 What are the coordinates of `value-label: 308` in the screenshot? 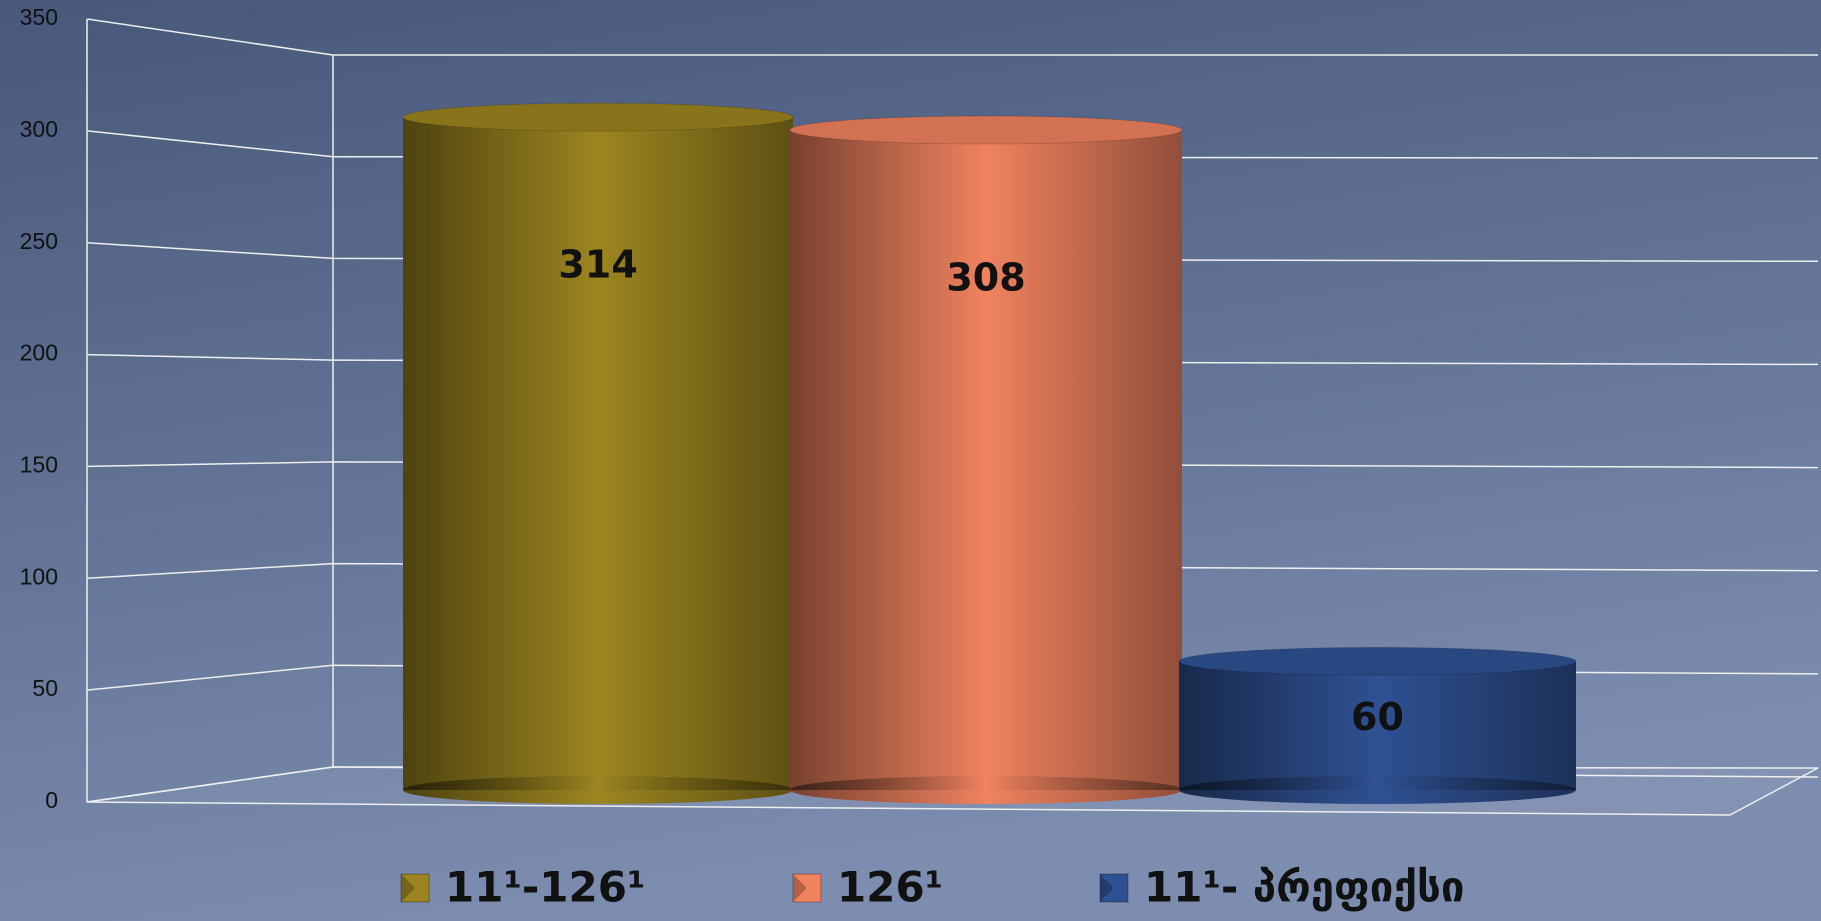 It's located at (985, 278).